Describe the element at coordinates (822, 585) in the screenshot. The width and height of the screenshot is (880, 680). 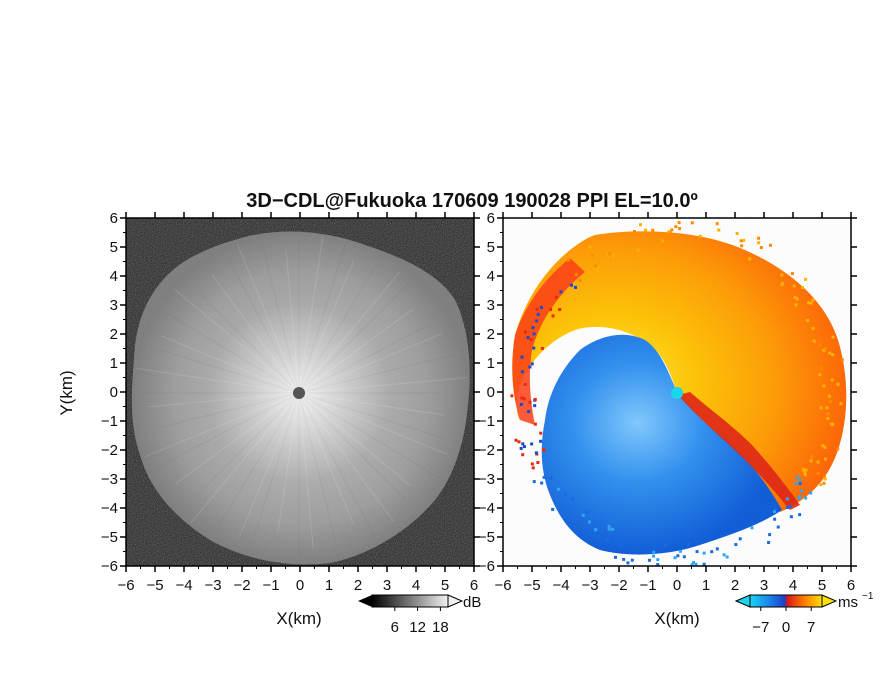
I see `velocity-xtick-label: 5` at that location.